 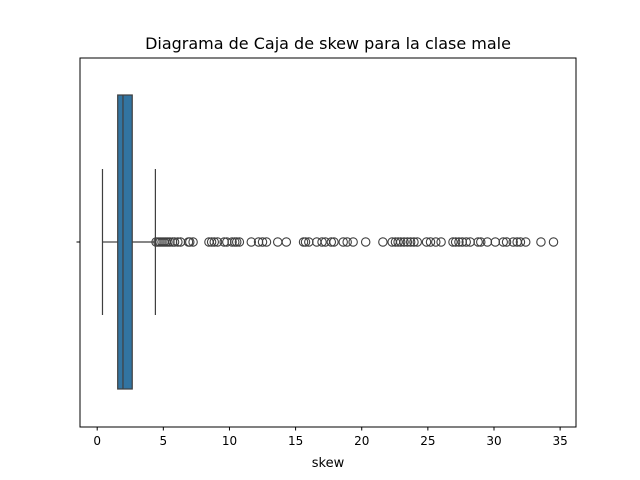 What do you see at coordinates (97, 441) in the screenshot?
I see `x-tick-label: 0` at bounding box center [97, 441].